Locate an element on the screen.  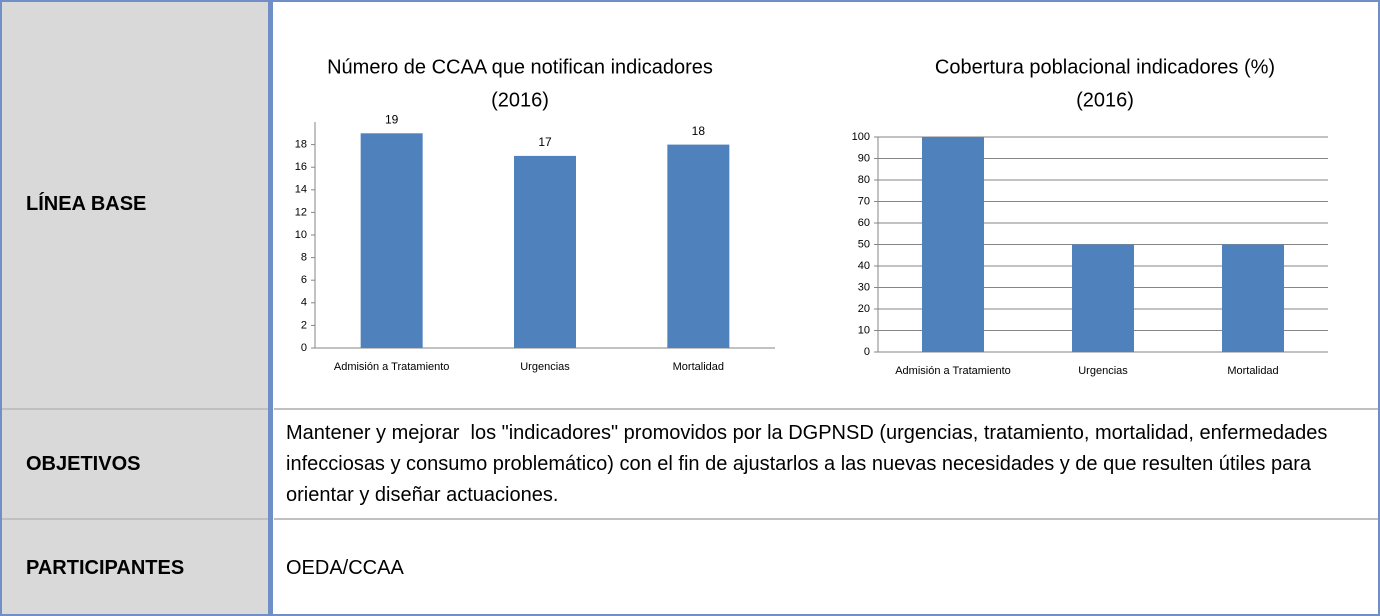
y-tick-label: 30 is located at coordinates (864, 287).